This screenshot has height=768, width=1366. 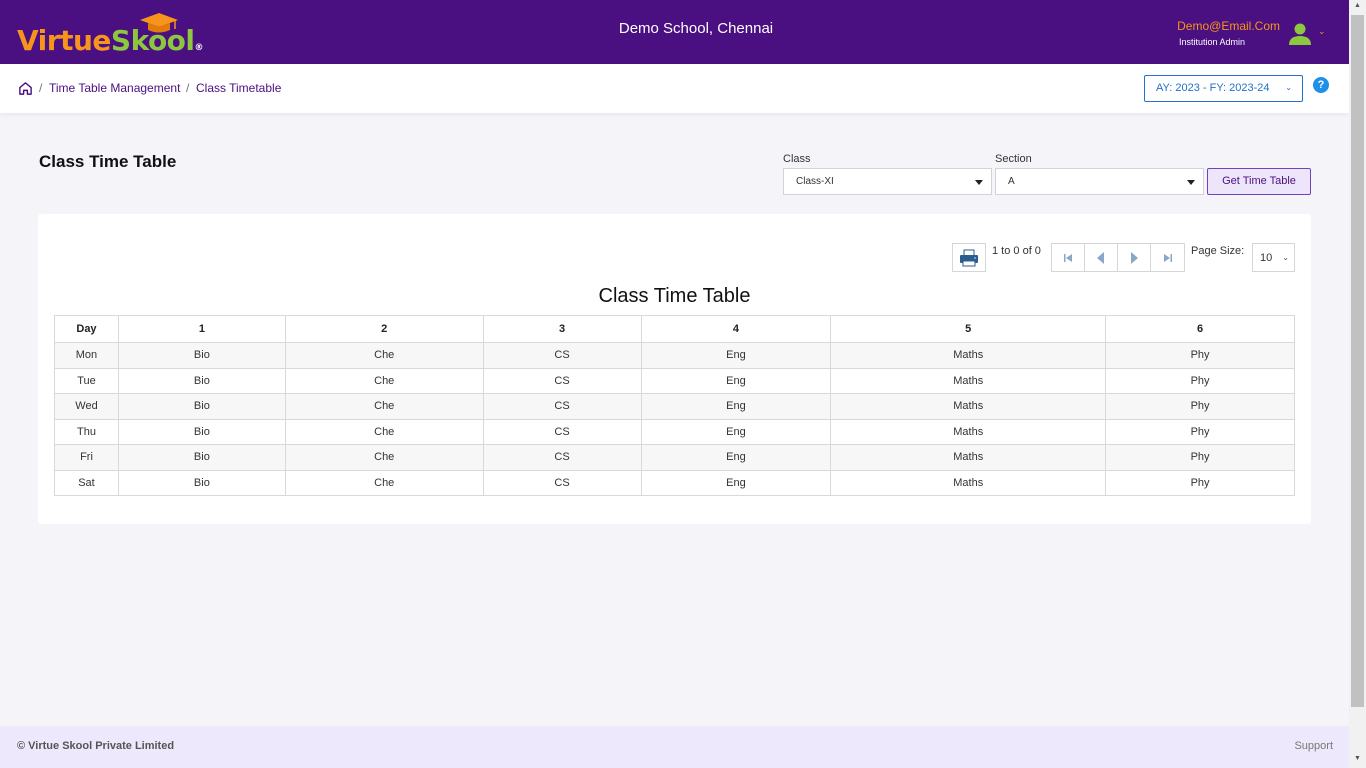 I want to click on class-select-value: Class-XI, so click(x=815, y=181).